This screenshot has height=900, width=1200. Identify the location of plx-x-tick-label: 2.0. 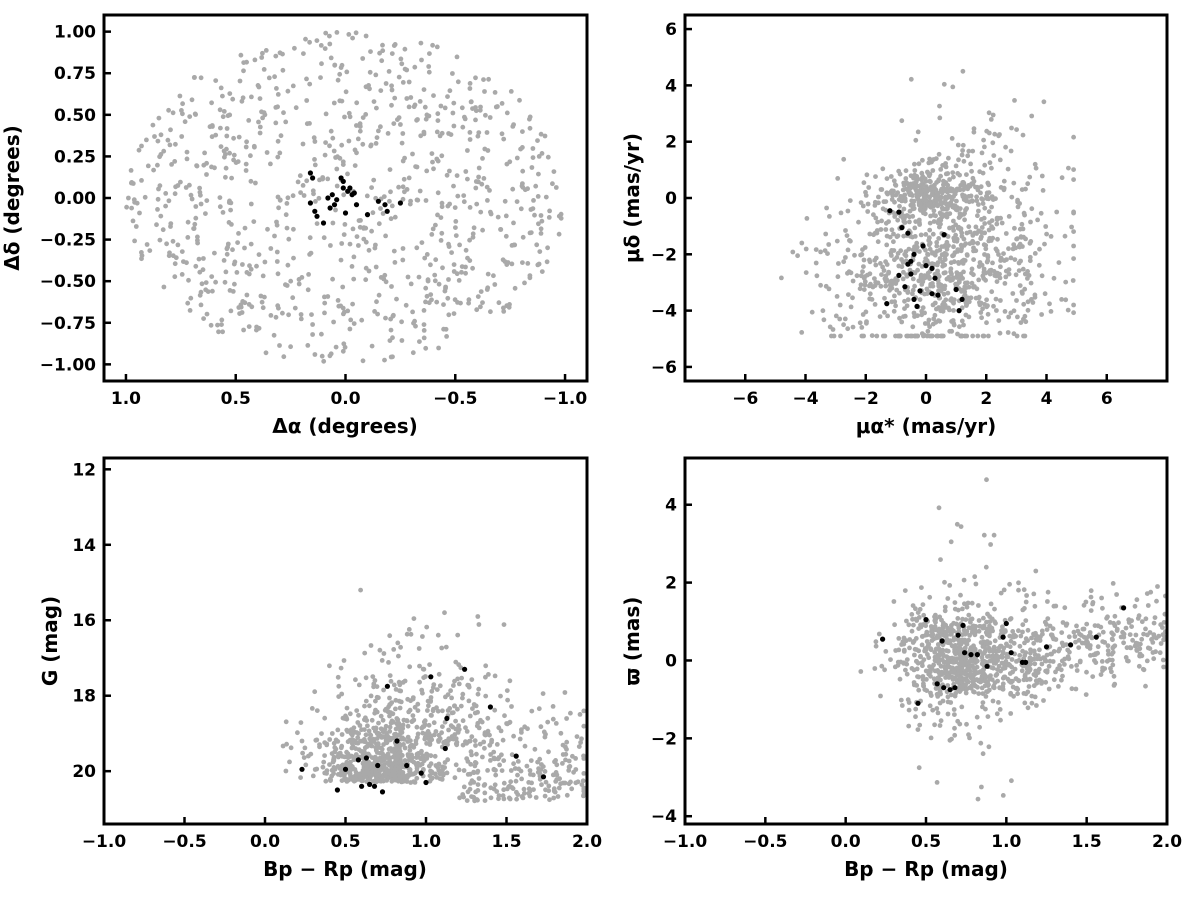
(1167, 842).